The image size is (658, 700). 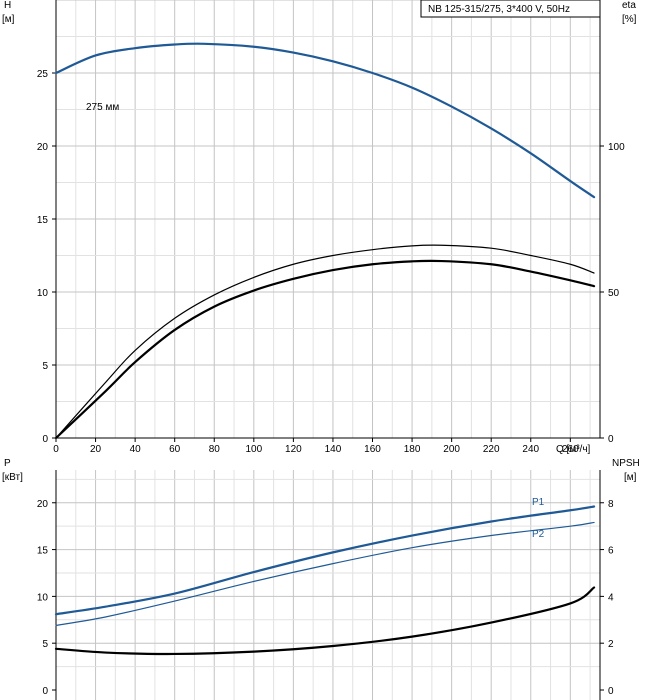 I want to click on x-tick-label: 220, so click(x=491, y=449).